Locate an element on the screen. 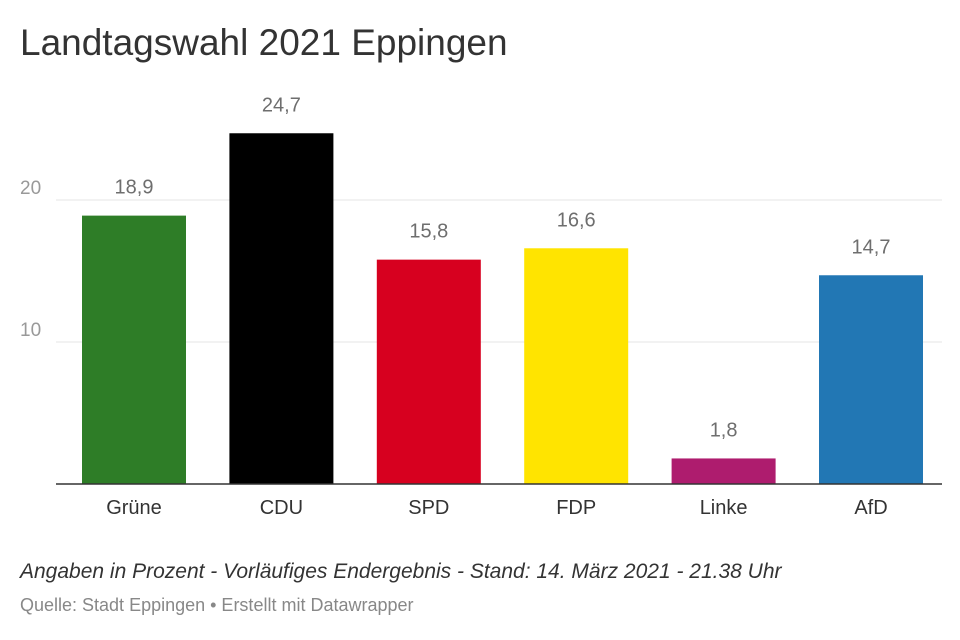 The height and width of the screenshot is (640, 960). bar-linke is located at coordinates (723, 471).